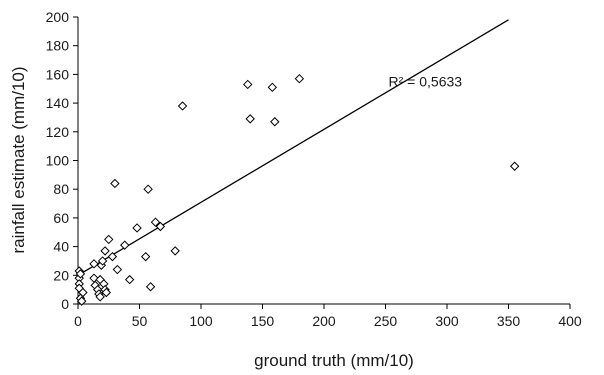 The width and height of the screenshot is (604, 375). I want to click on y-tick-label: 100, so click(58, 161).